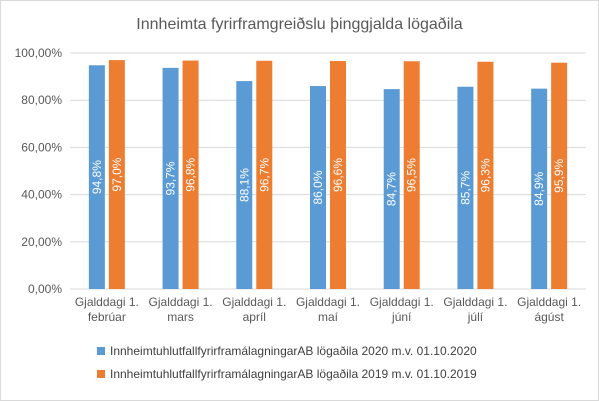 The width and height of the screenshot is (599, 401). I want to click on data-label: 94,8%, so click(97, 177).